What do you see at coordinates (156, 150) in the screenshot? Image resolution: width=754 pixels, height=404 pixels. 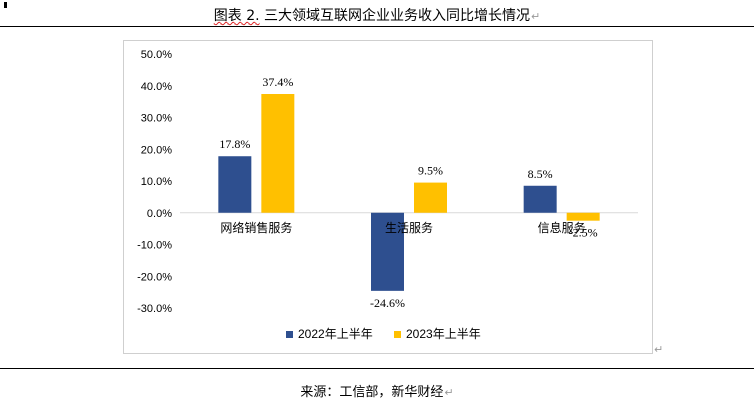 I see `y-tick-label: 20.0%` at bounding box center [156, 150].